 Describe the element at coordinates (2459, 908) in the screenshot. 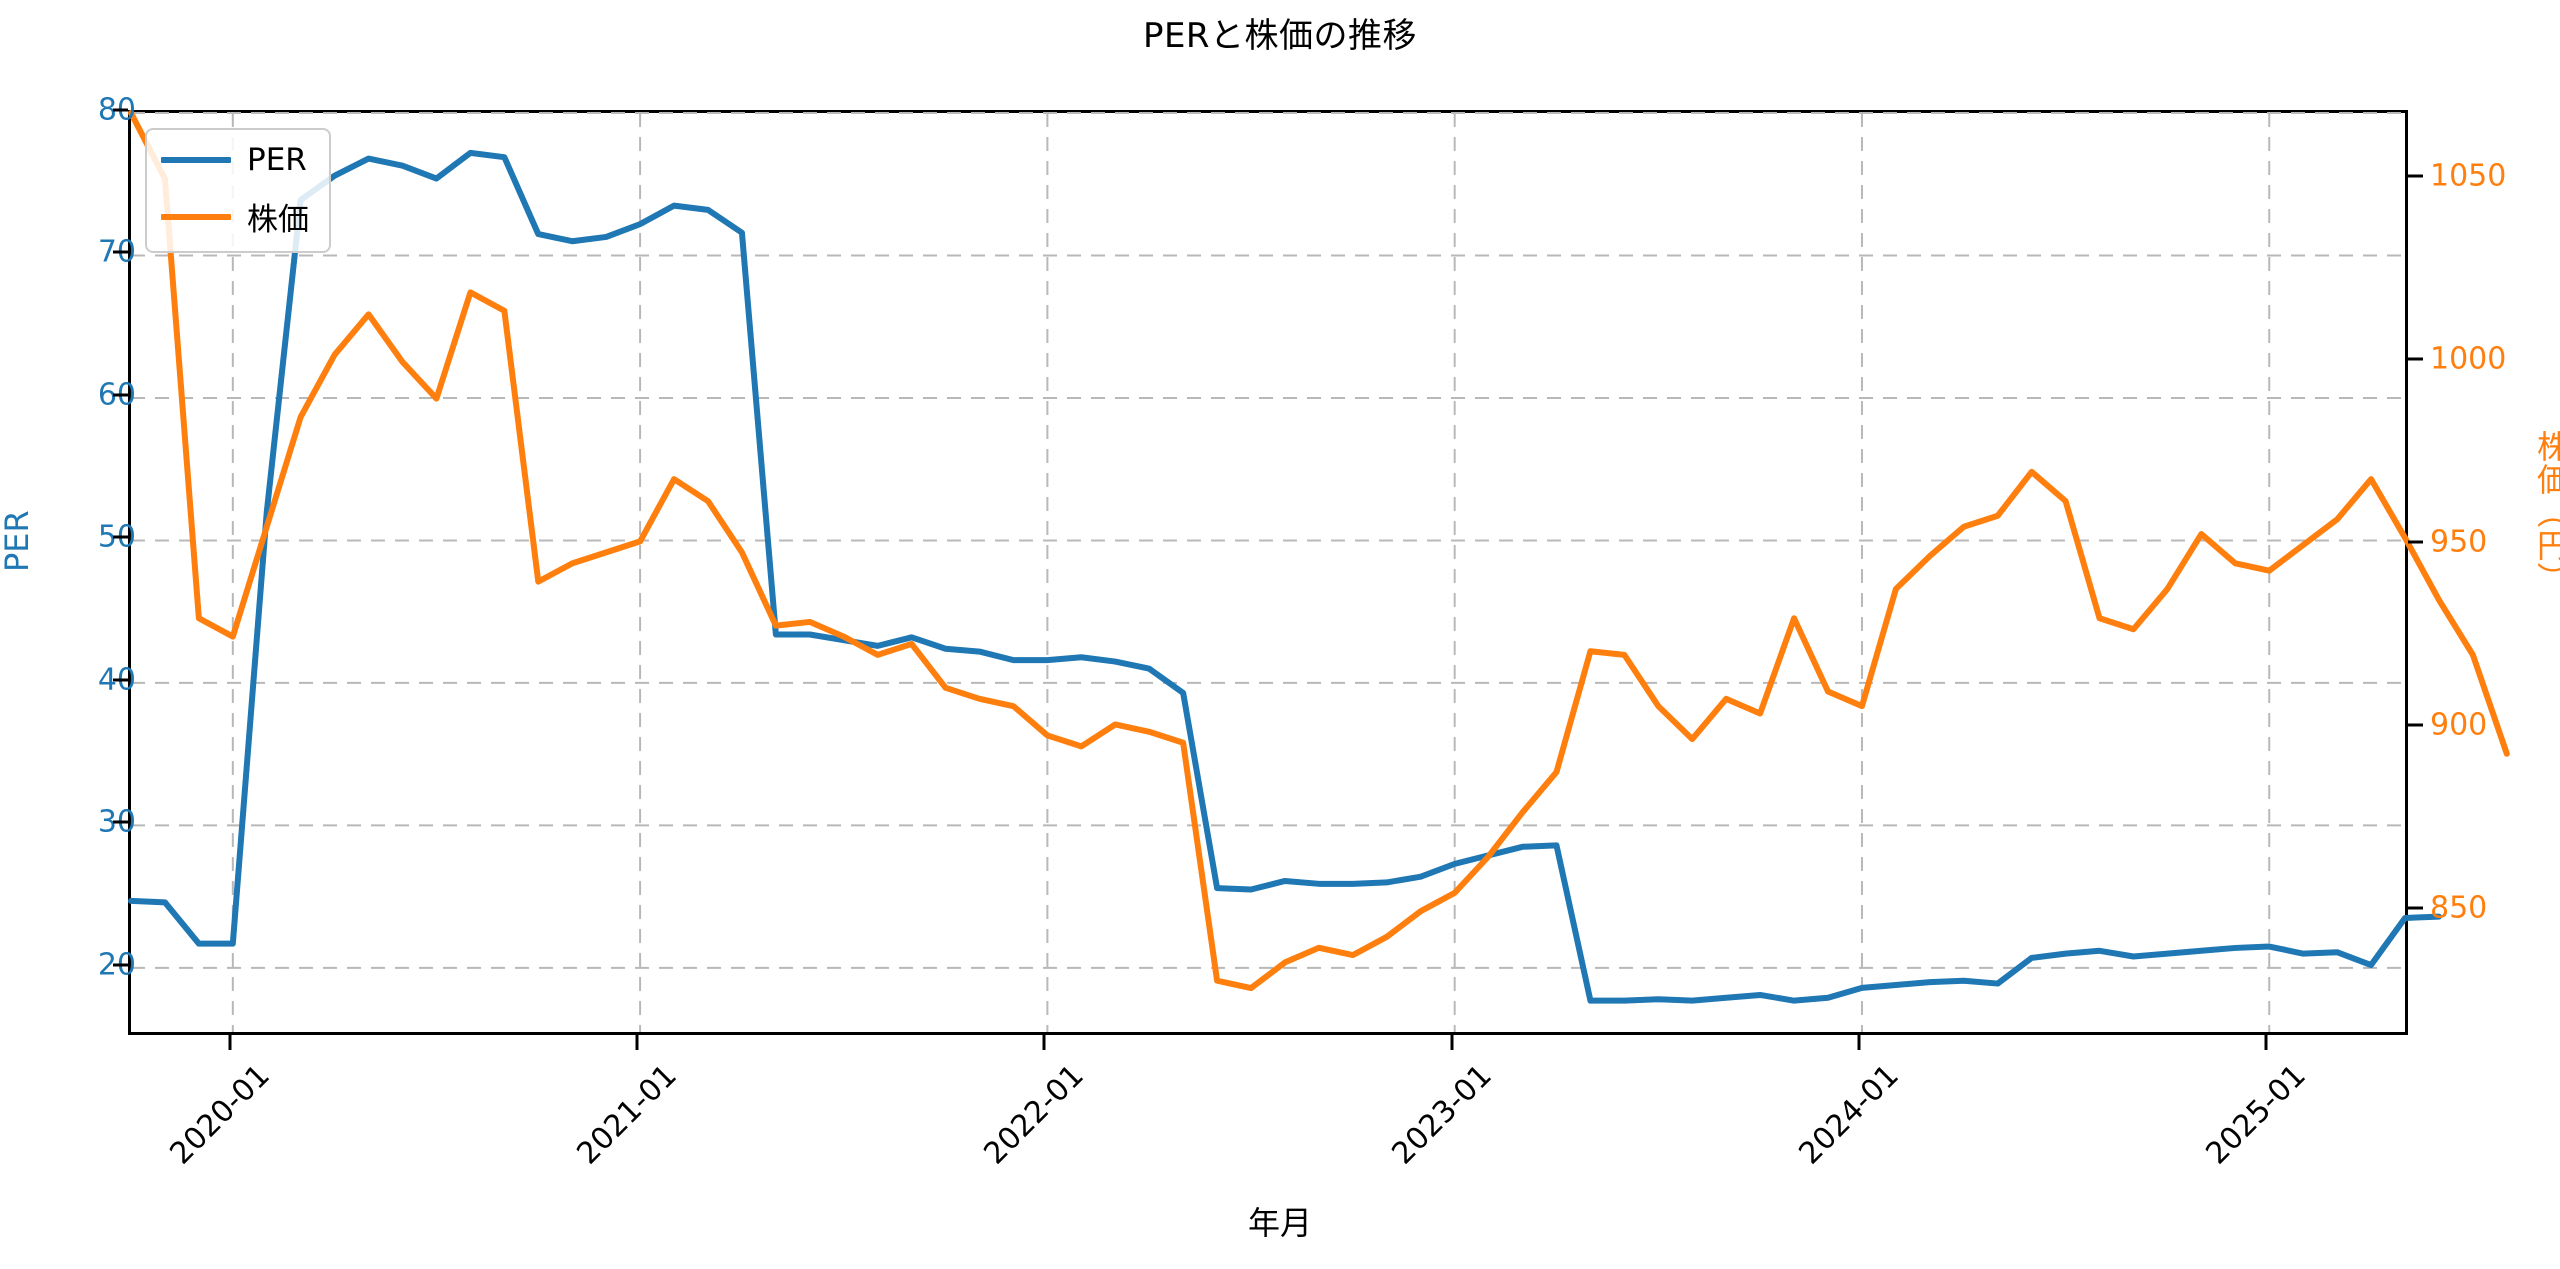

I see `y-axis-right-tick: 850` at that location.